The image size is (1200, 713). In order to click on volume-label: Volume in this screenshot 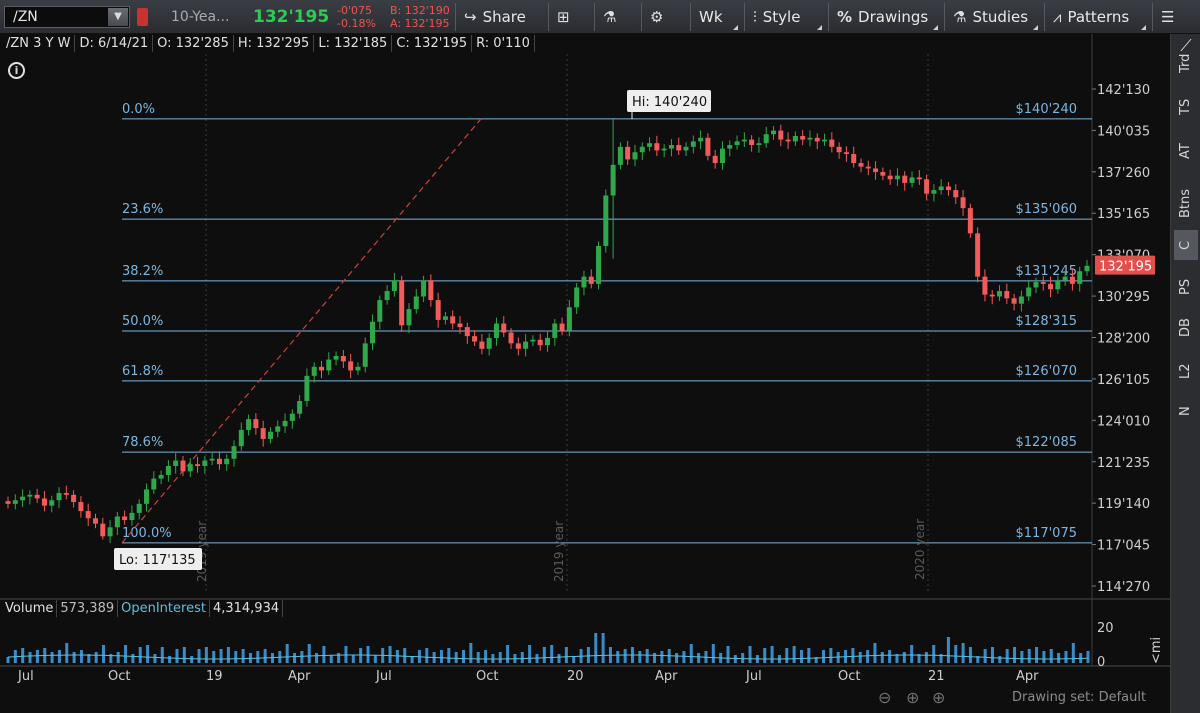, I will do `click(30, 608)`.